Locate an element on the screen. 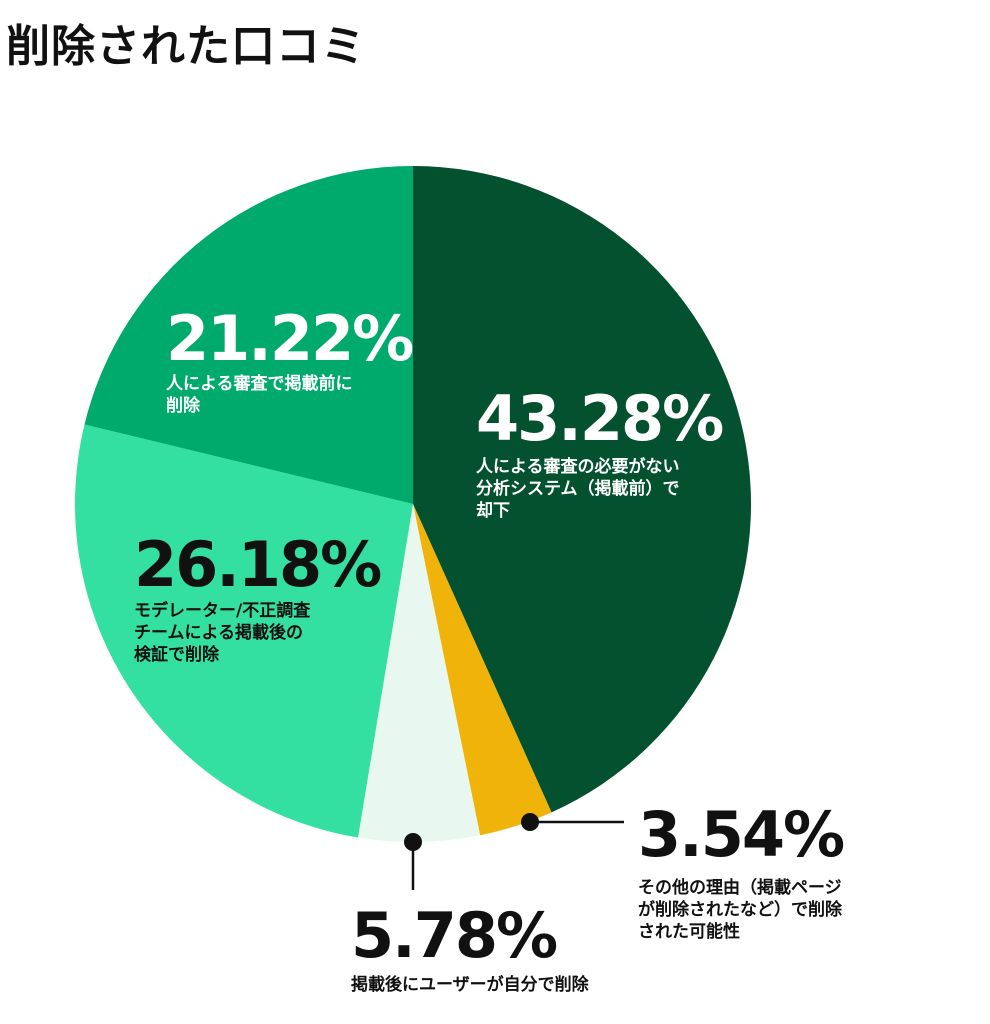  slice-description-4-line-0: 人による審査で掲載前に is located at coordinates (259, 383).